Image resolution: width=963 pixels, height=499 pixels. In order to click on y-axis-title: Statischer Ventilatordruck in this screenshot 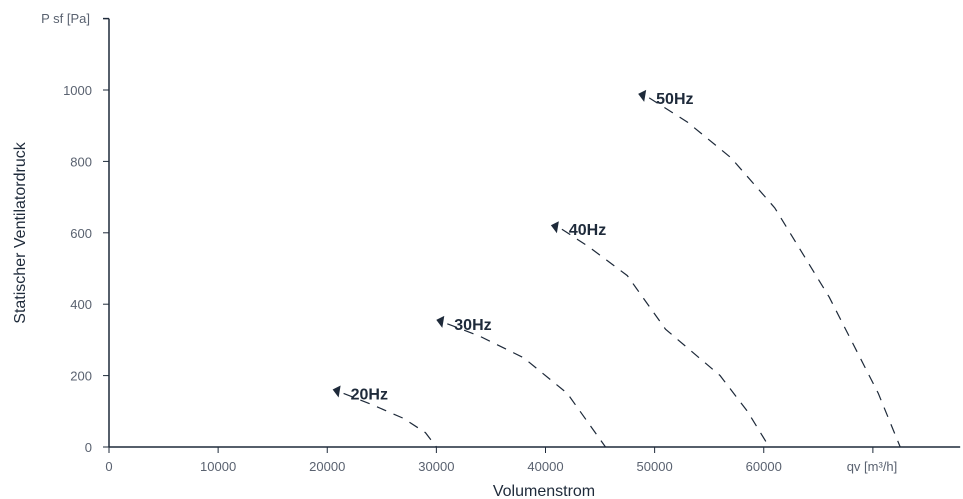, I will do `click(20, 232)`.